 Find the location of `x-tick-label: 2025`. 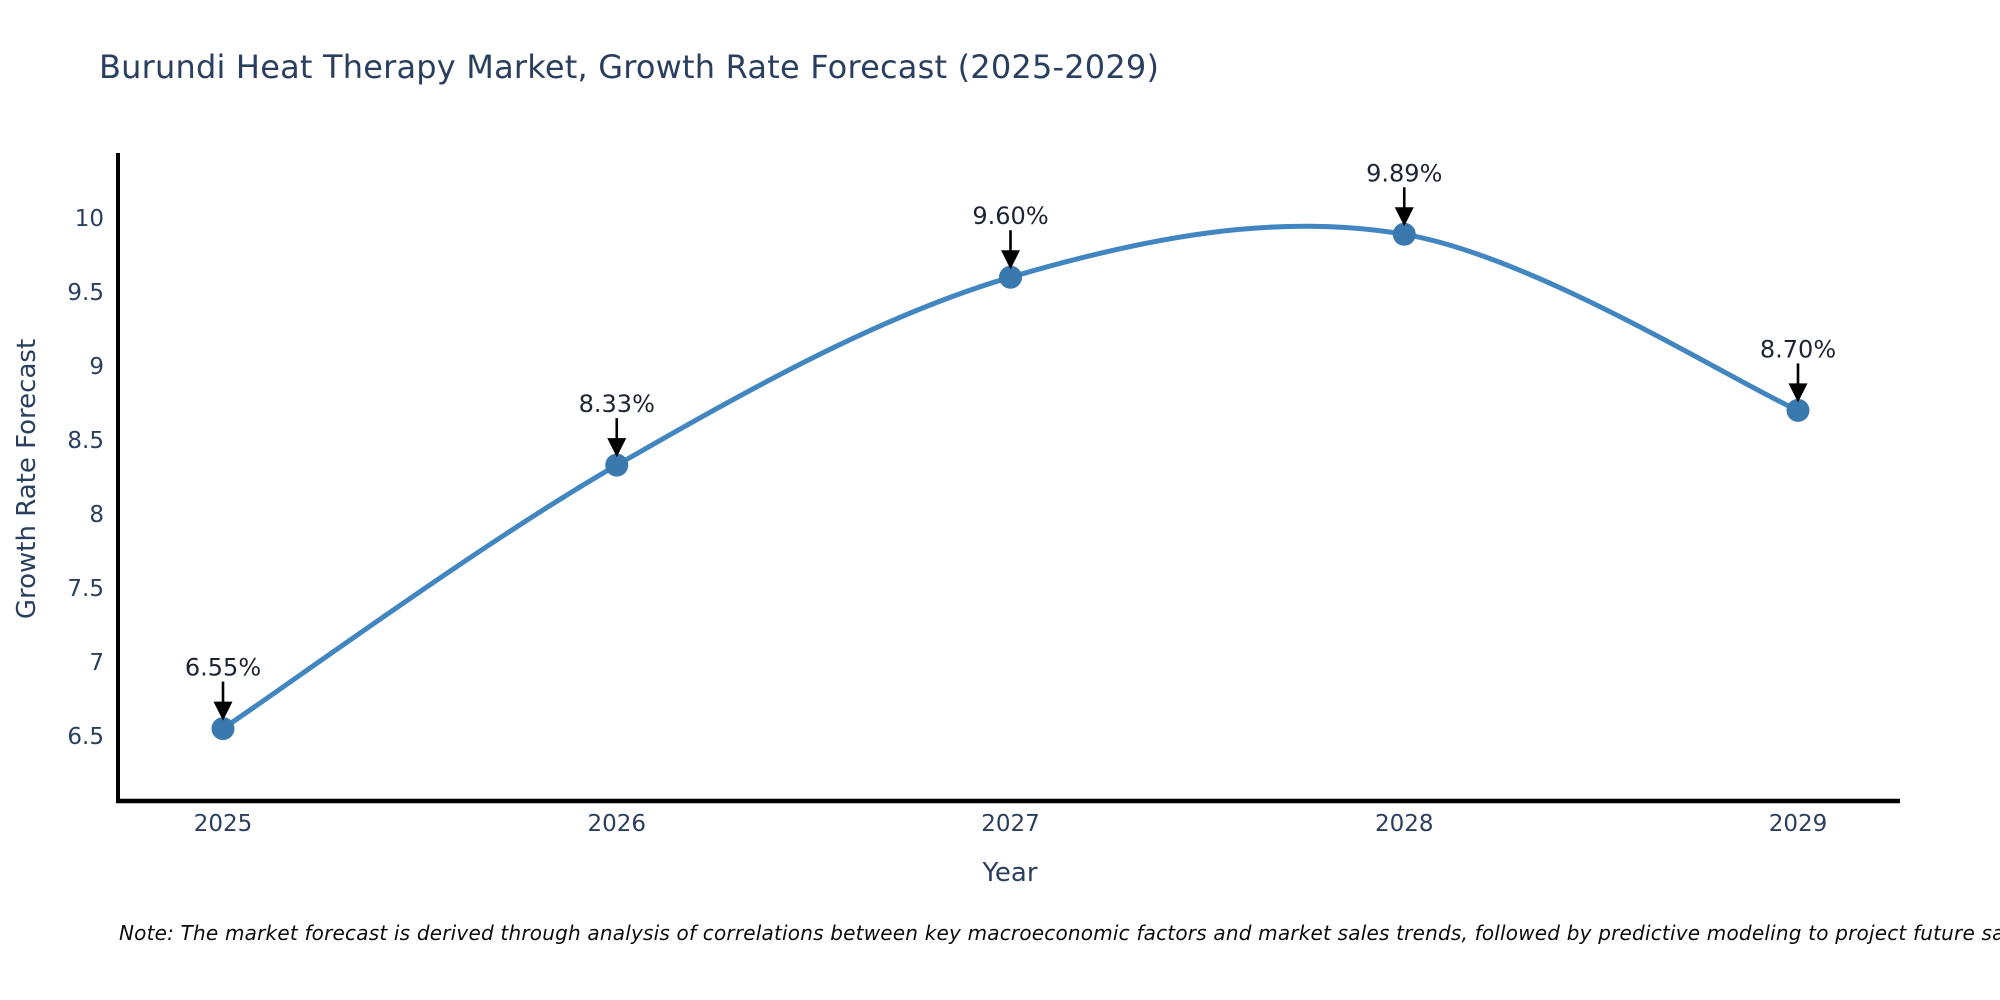

x-tick-label: 2025 is located at coordinates (223, 824).